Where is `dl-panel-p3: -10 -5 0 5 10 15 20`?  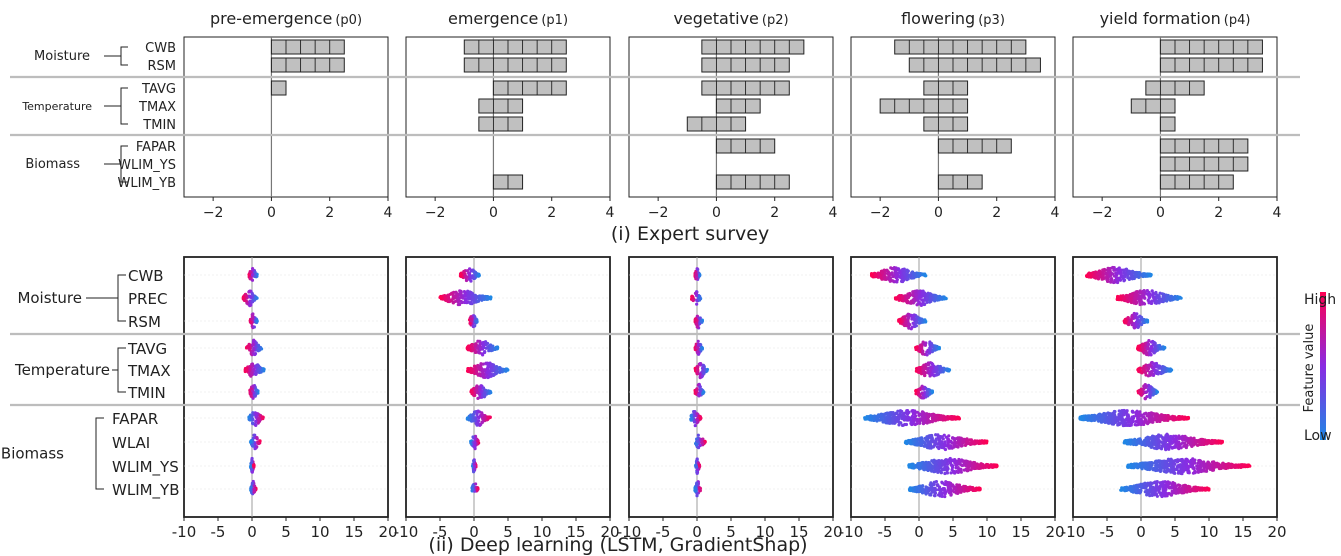
dl-panel-p3: -10 -5 0 5 10 15 20 is located at coordinates (952, 398).